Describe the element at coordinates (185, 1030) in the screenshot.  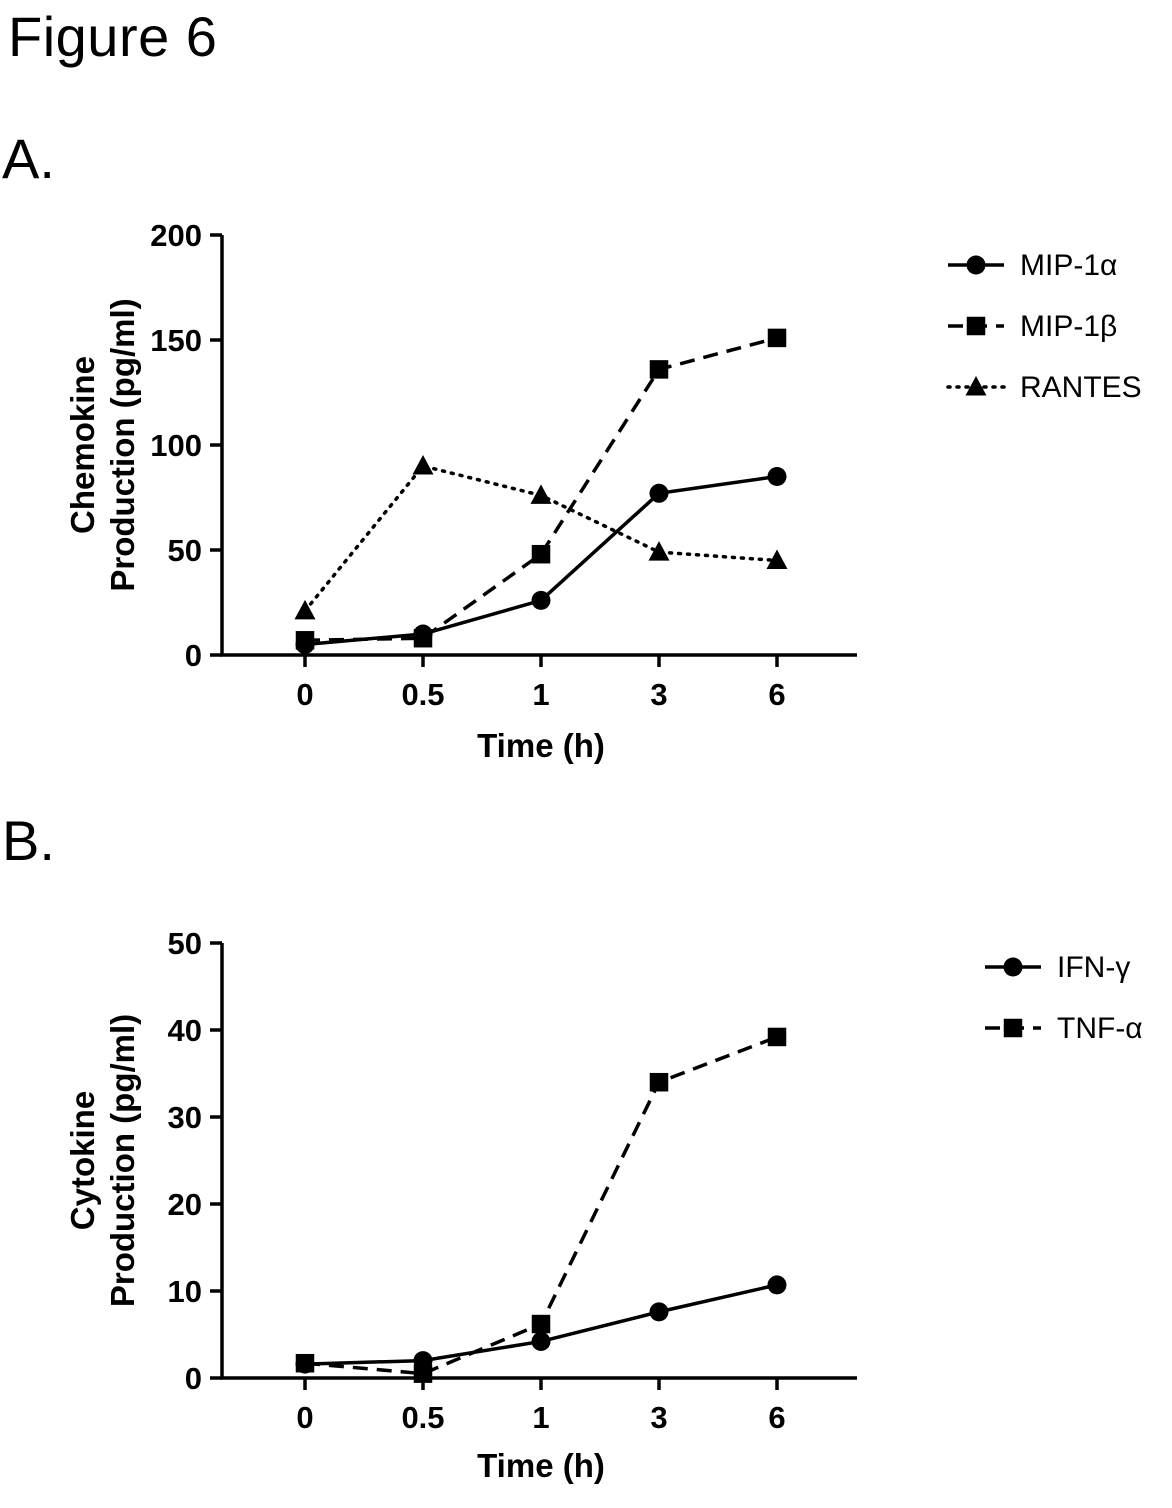
I see `y-tick-label: 40` at that location.